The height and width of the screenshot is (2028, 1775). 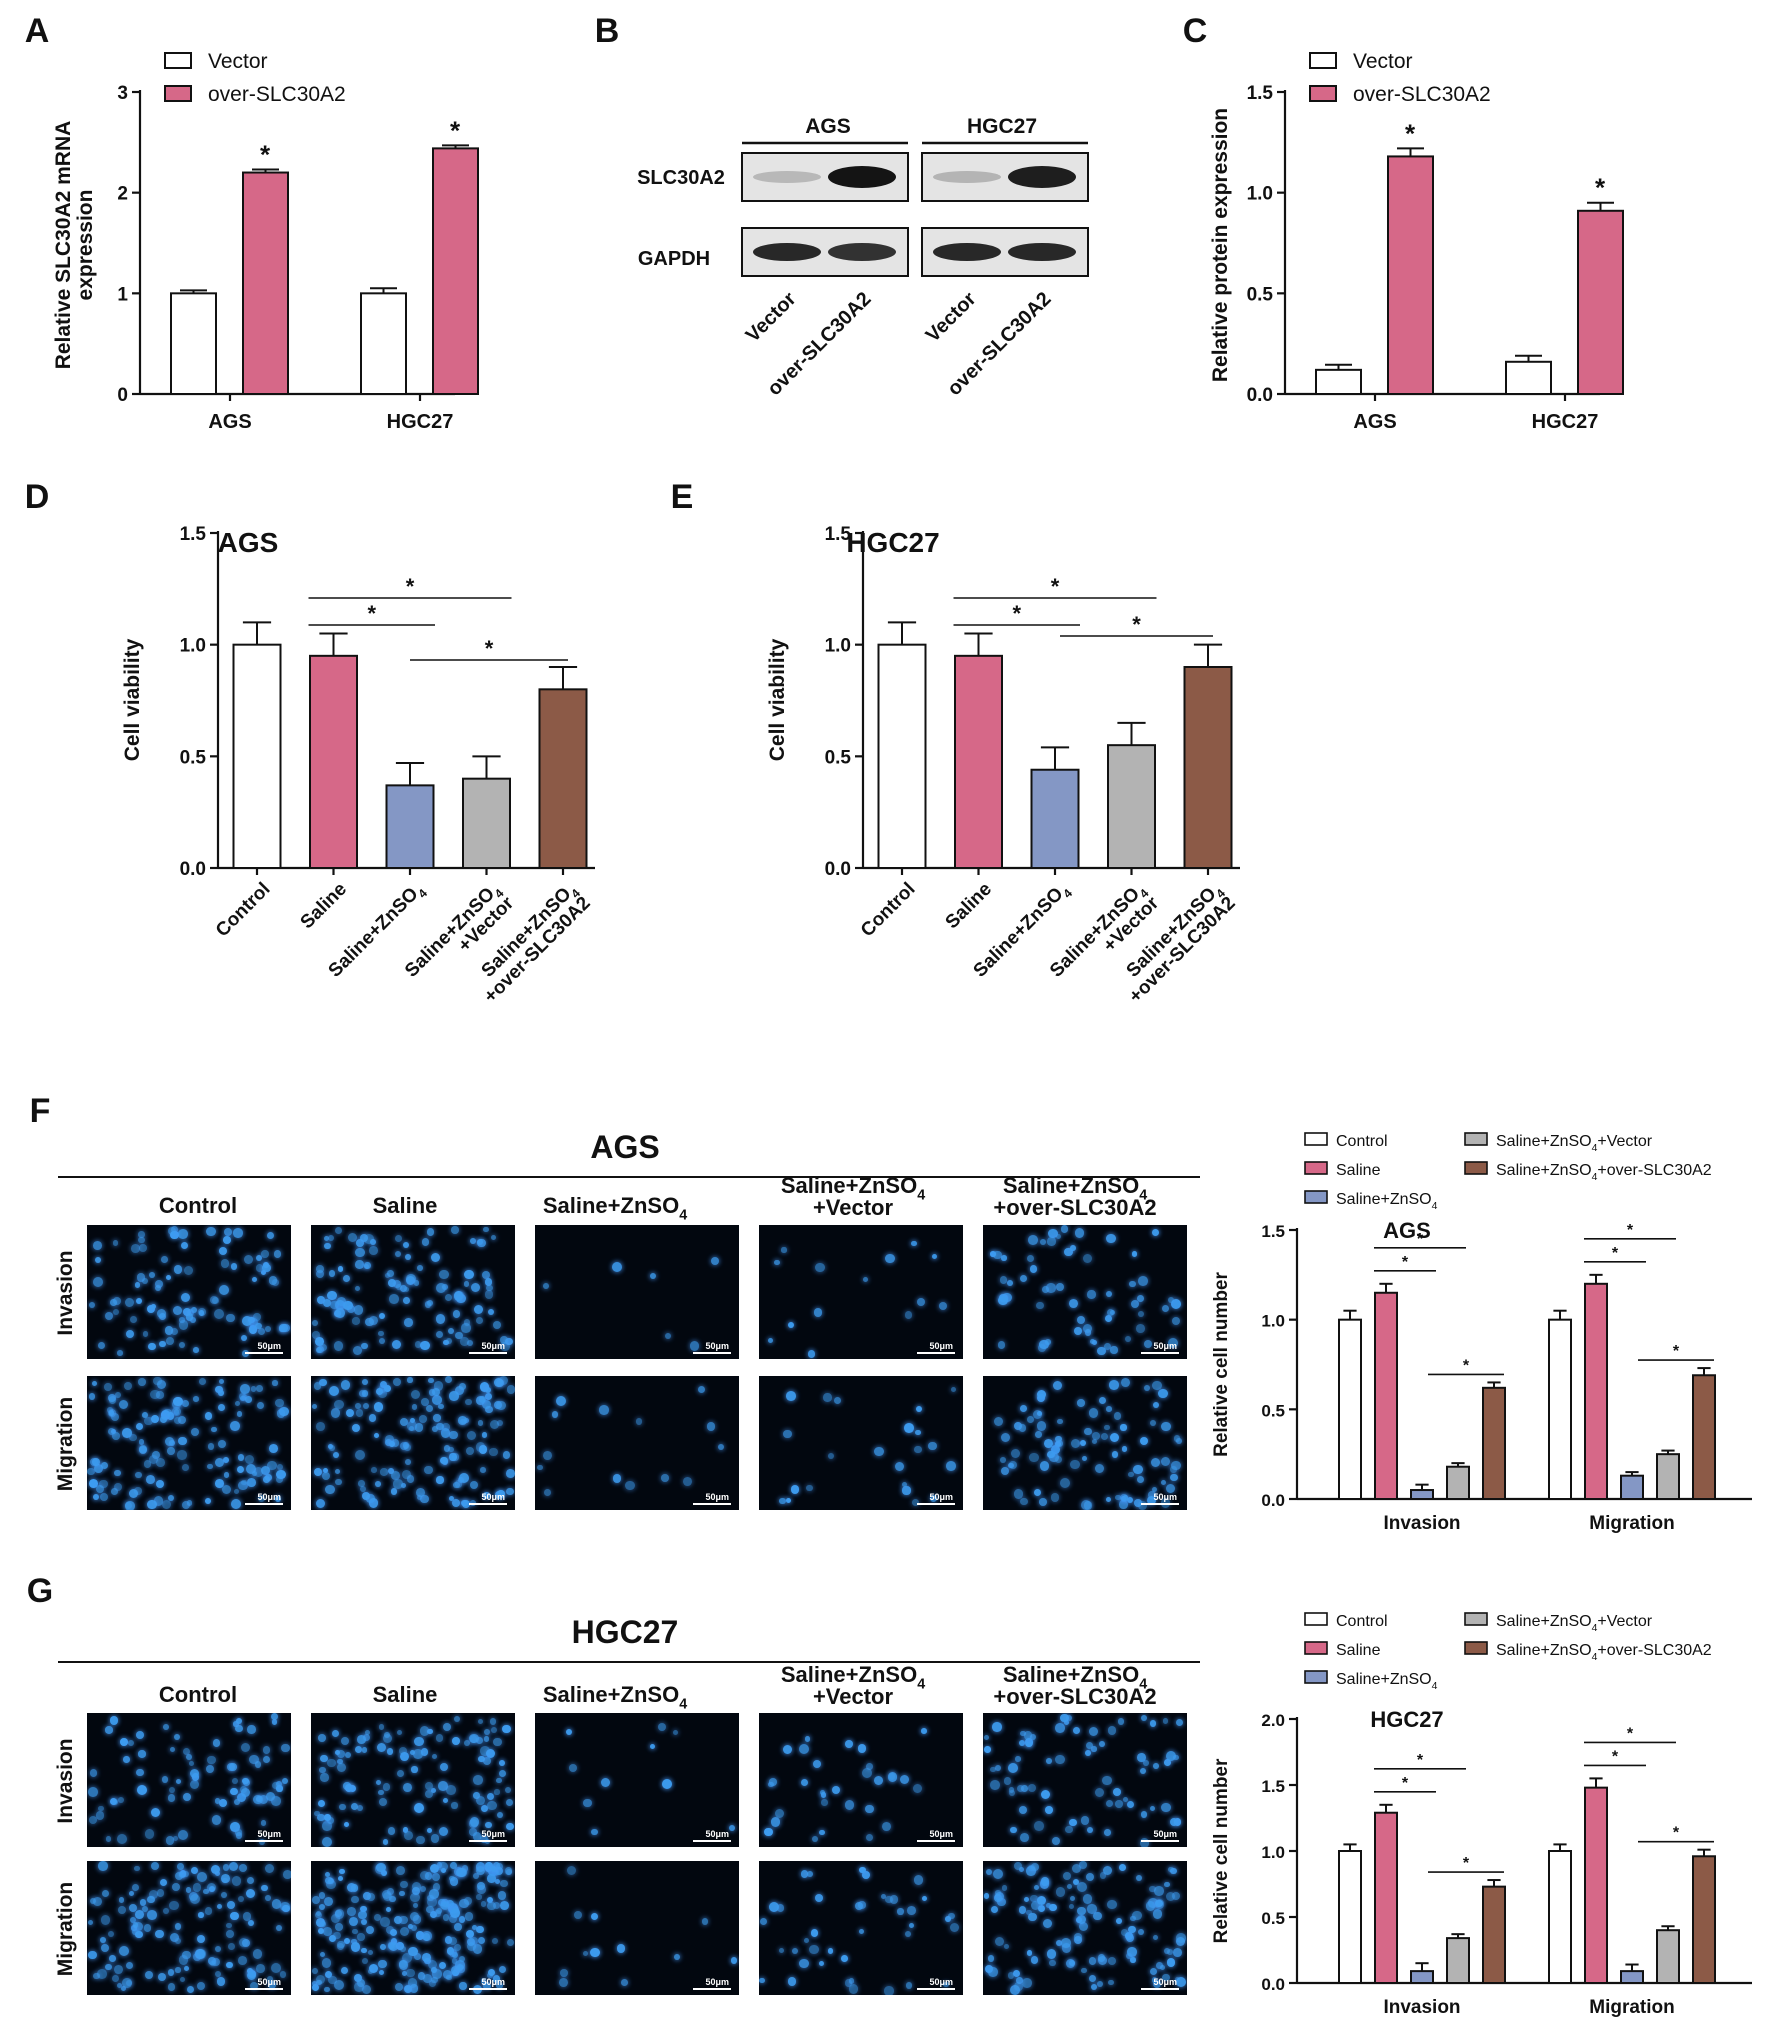 What do you see at coordinates (1273, 1918) in the screenshot?
I see `y-tick-label: 0.5` at bounding box center [1273, 1918].